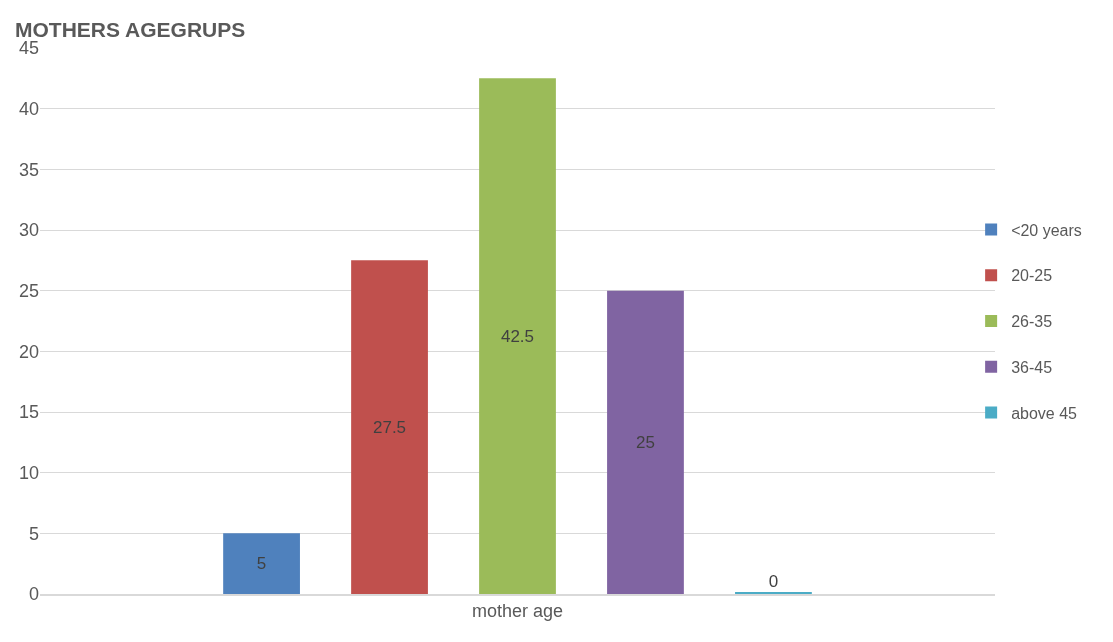  Describe the element at coordinates (28, 412) in the screenshot. I see `y-tick-label: 15` at that location.